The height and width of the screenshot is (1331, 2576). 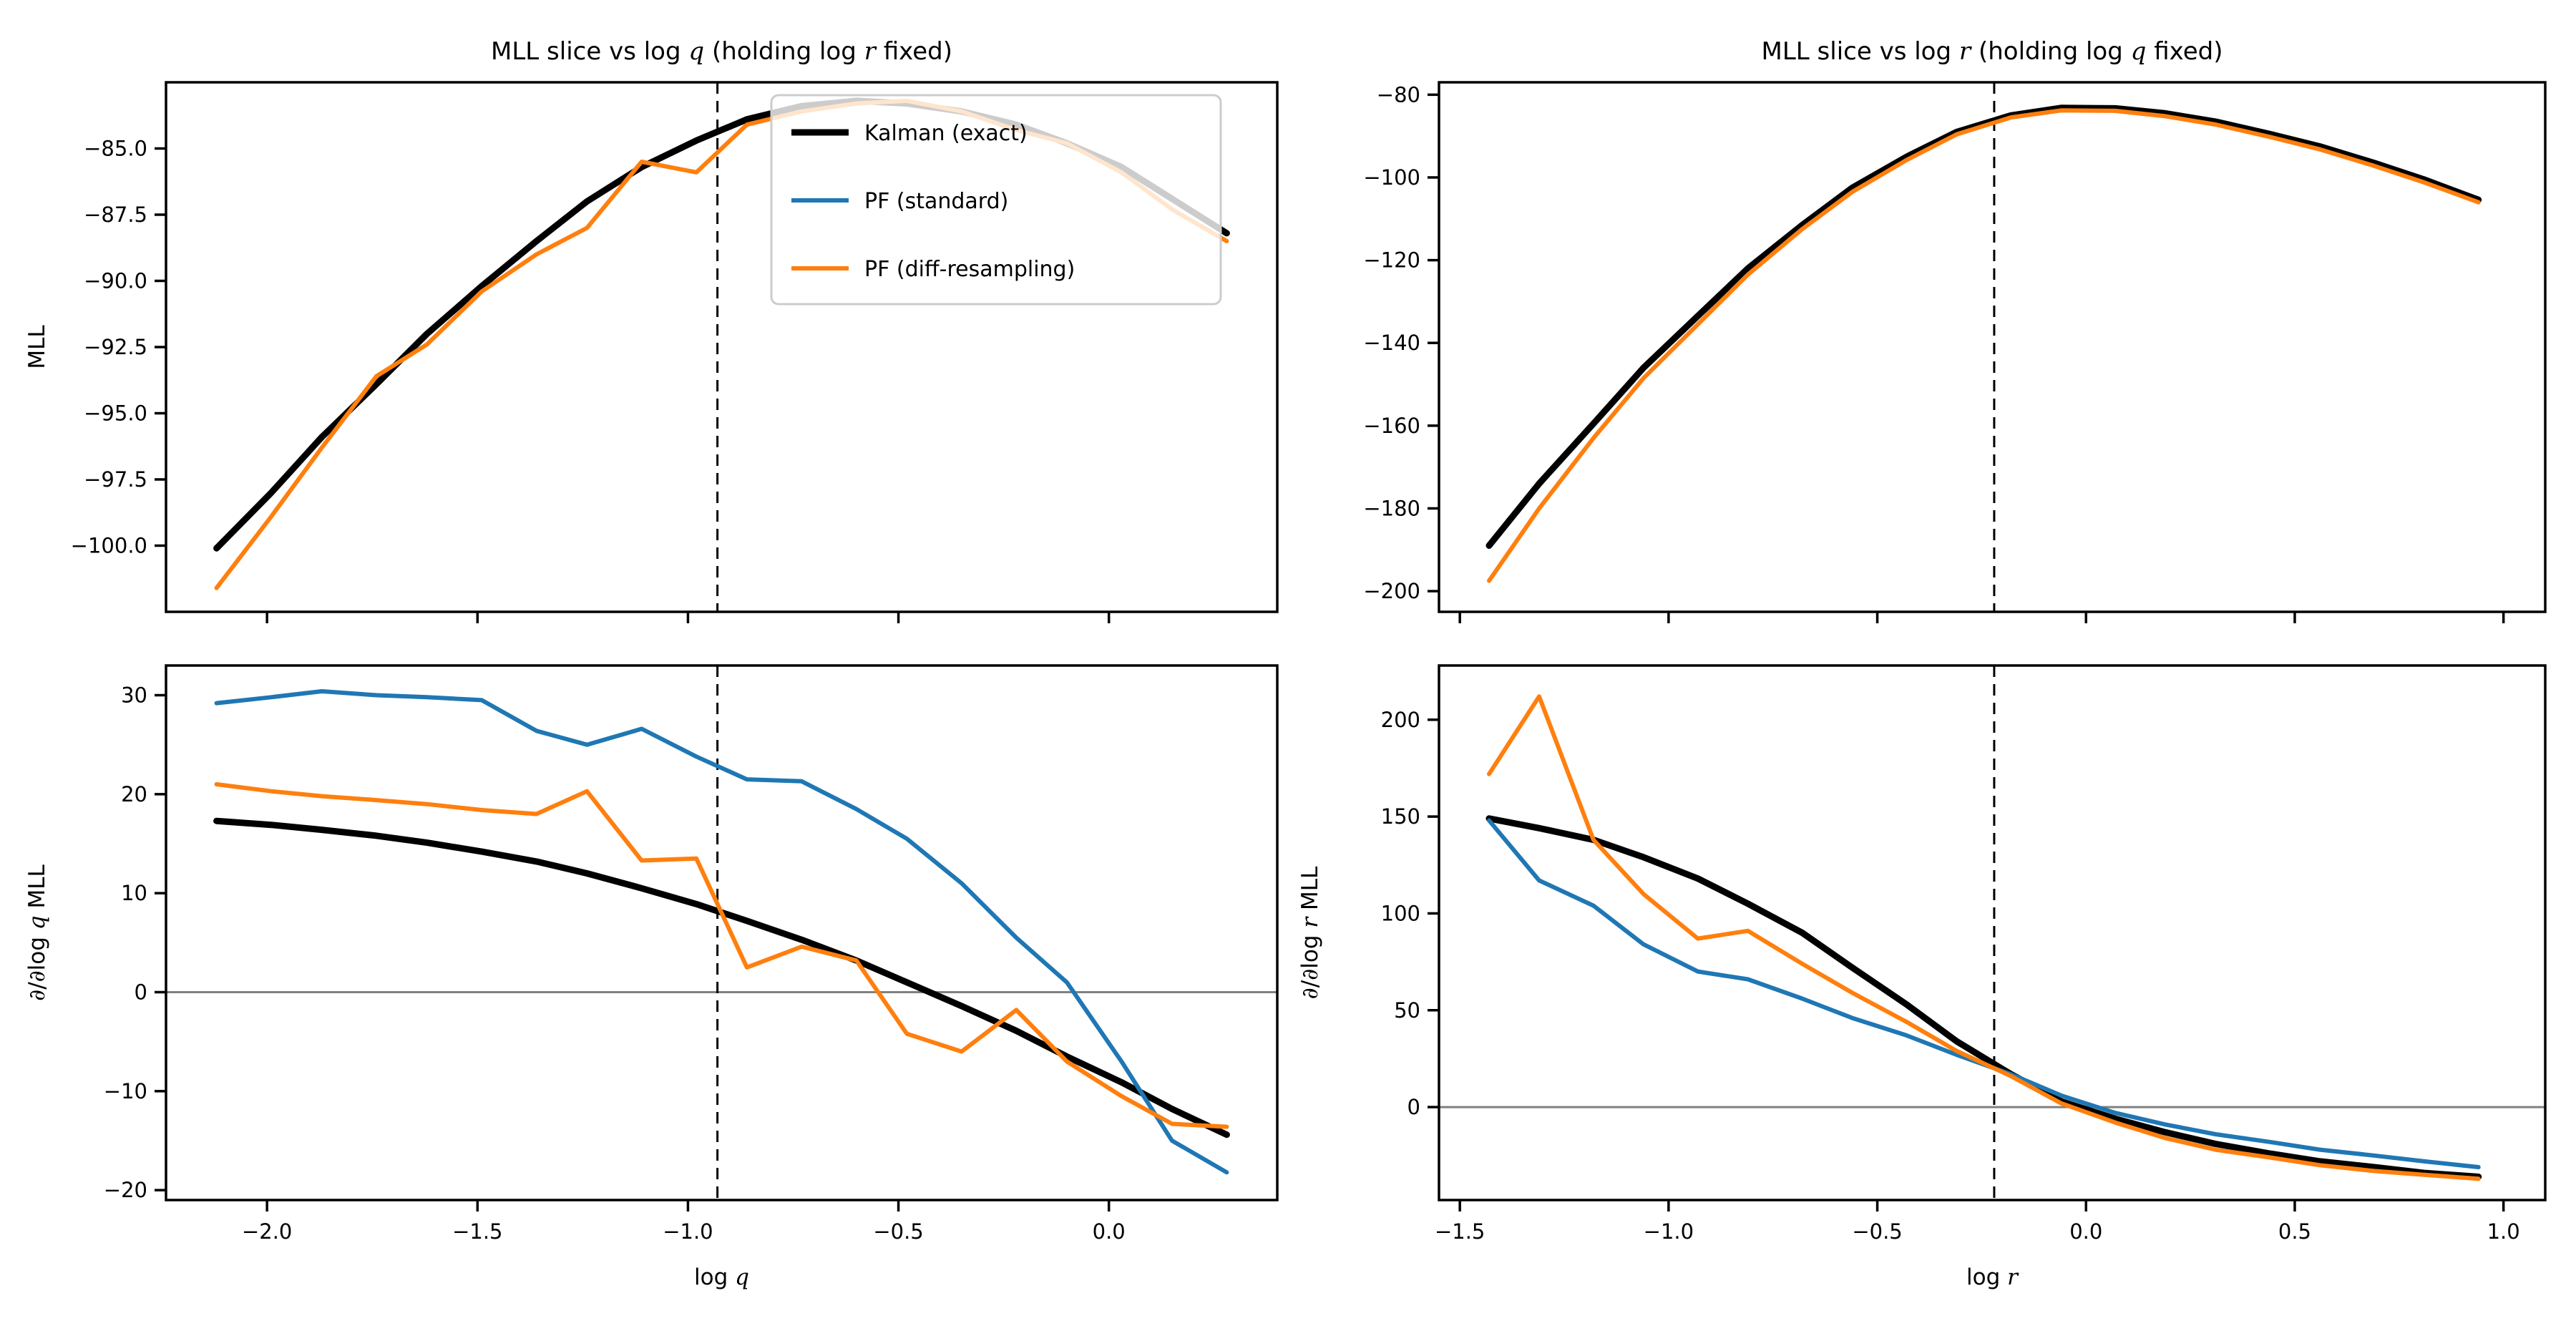 What do you see at coordinates (1400, 720) in the screenshot?
I see `y-tick-label: 200` at bounding box center [1400, 720].